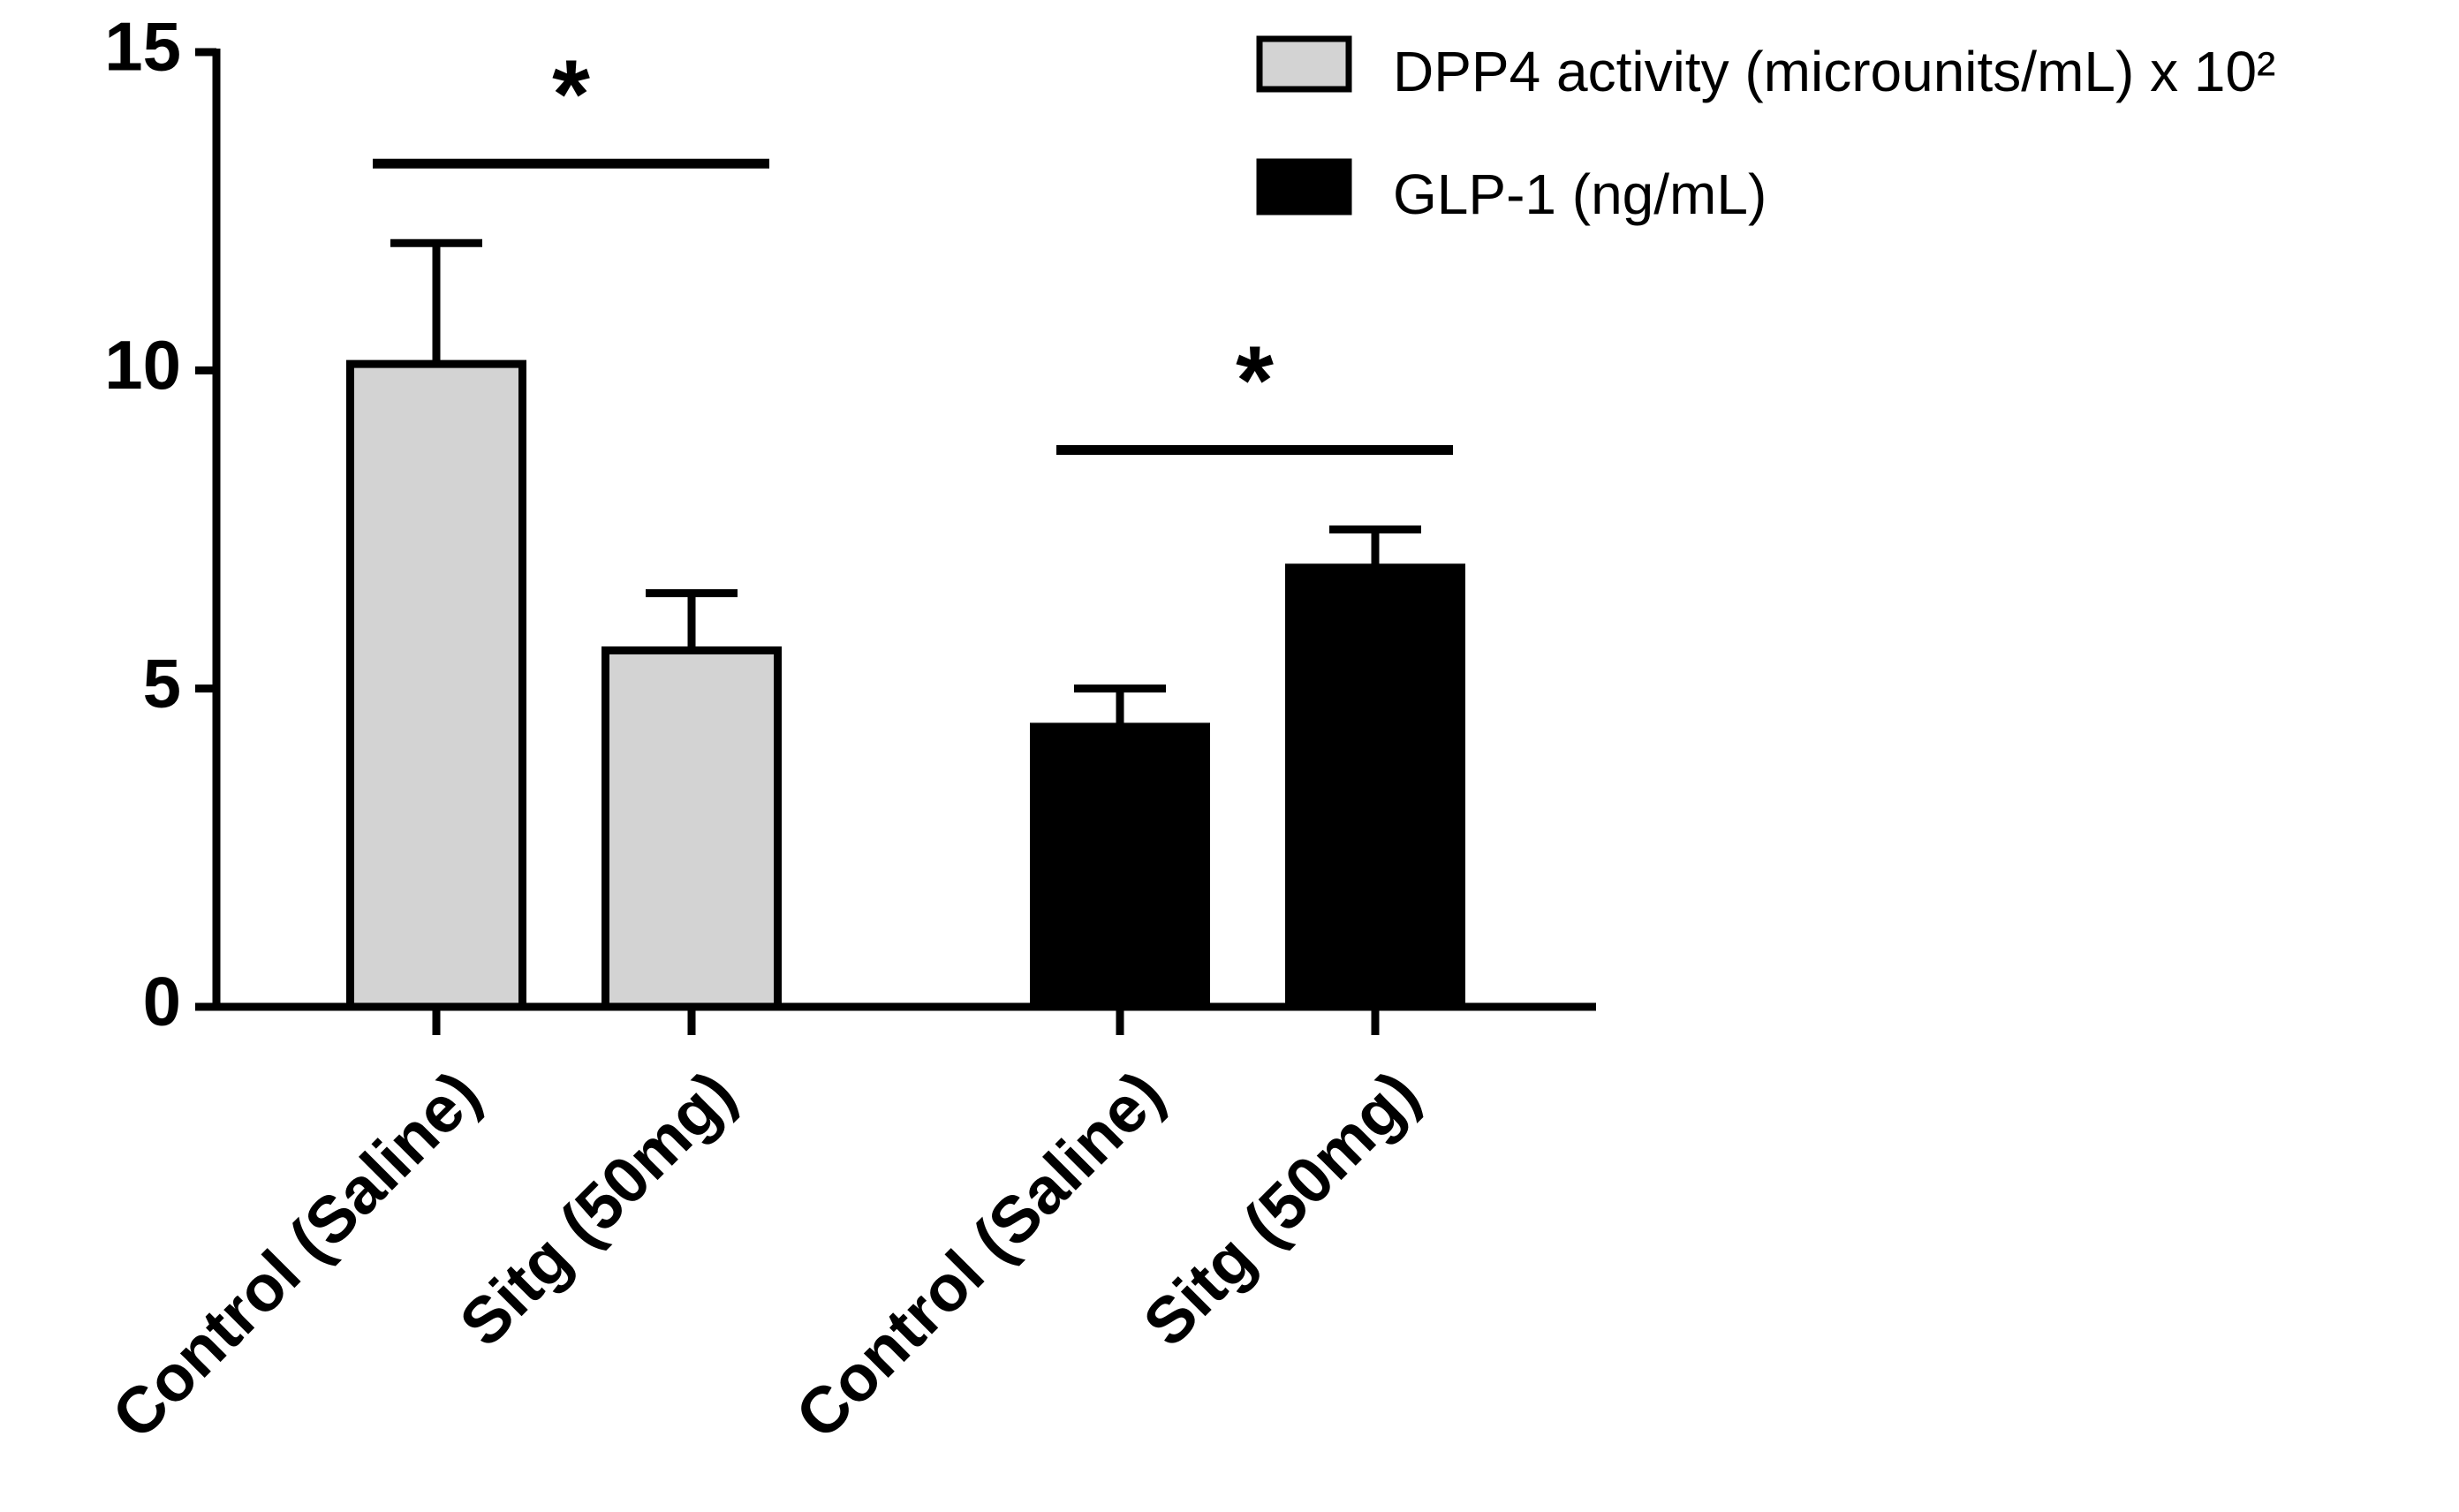 The height and width of the screenshot is (1512, 2459). I want to click on y-tick-label: 10, so click(142, 365).